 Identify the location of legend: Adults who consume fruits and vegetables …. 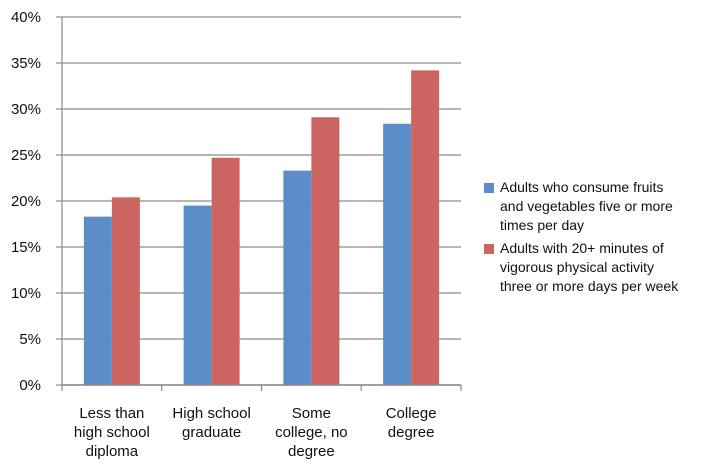
(602, 237).